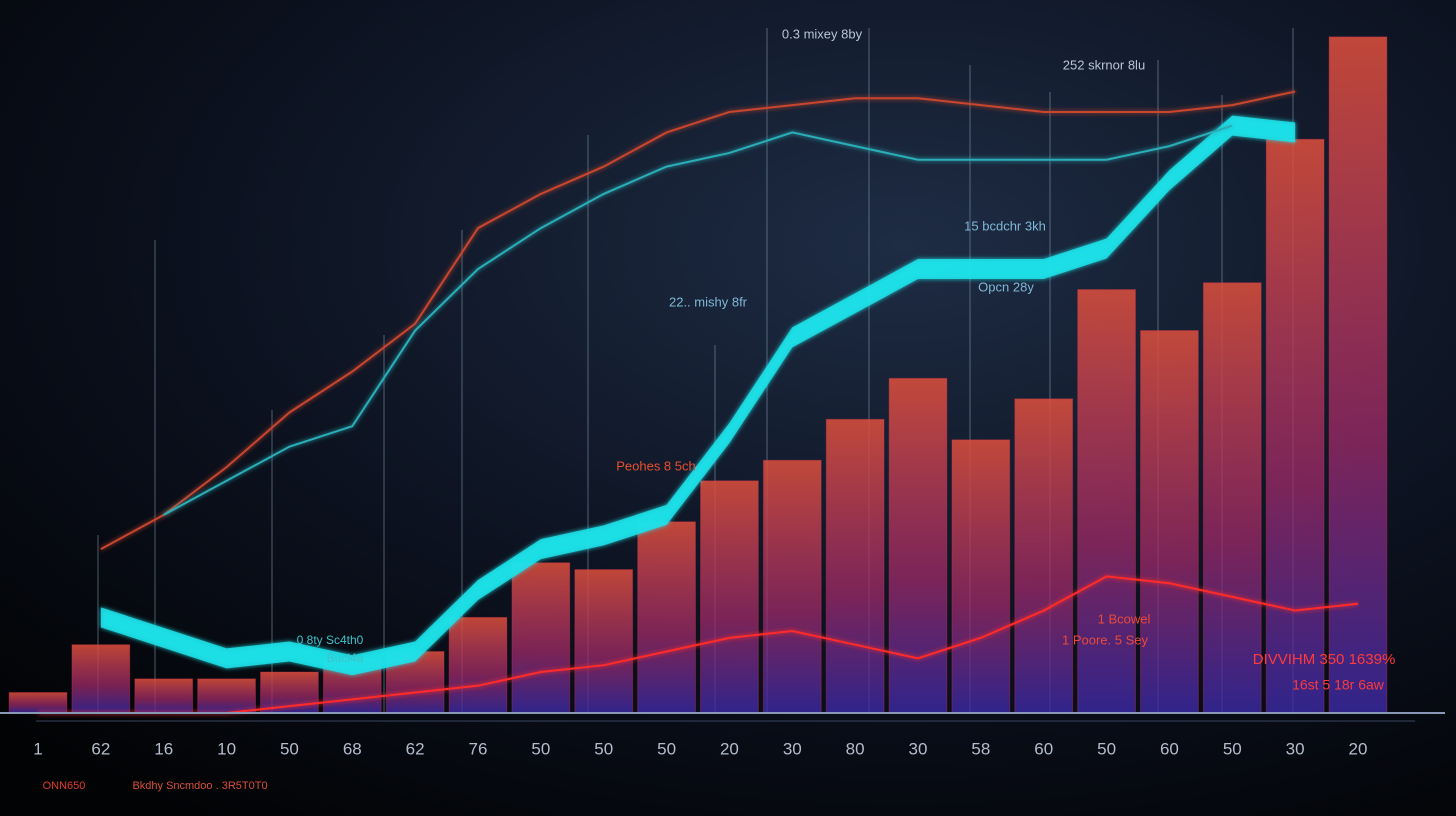 This screenshot has width=1456, height=816. What do you see at coordinates (1006, 286) in the screenshot?
I see `annotation: Opcn 28y` at bounding box center [1006, 286].